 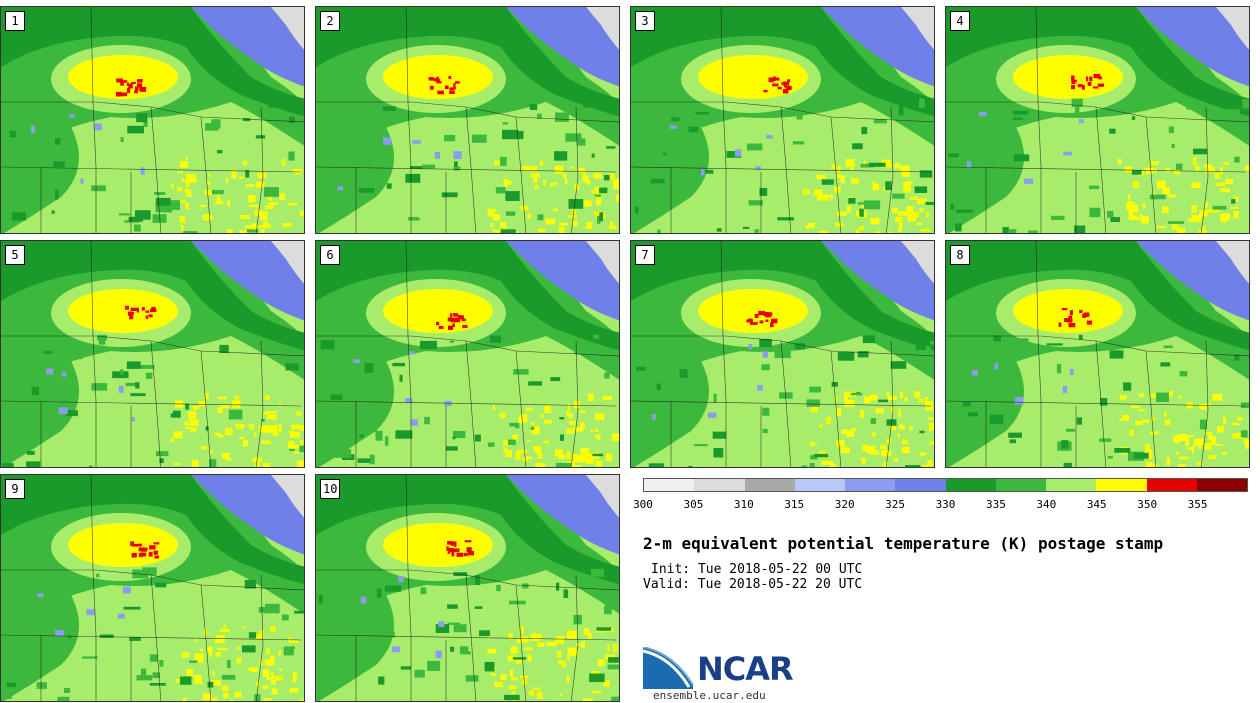 What do you see at coordinates (960, 21) in the screenshot?
I see `member-number: 4` at bounding box center [960, 21].